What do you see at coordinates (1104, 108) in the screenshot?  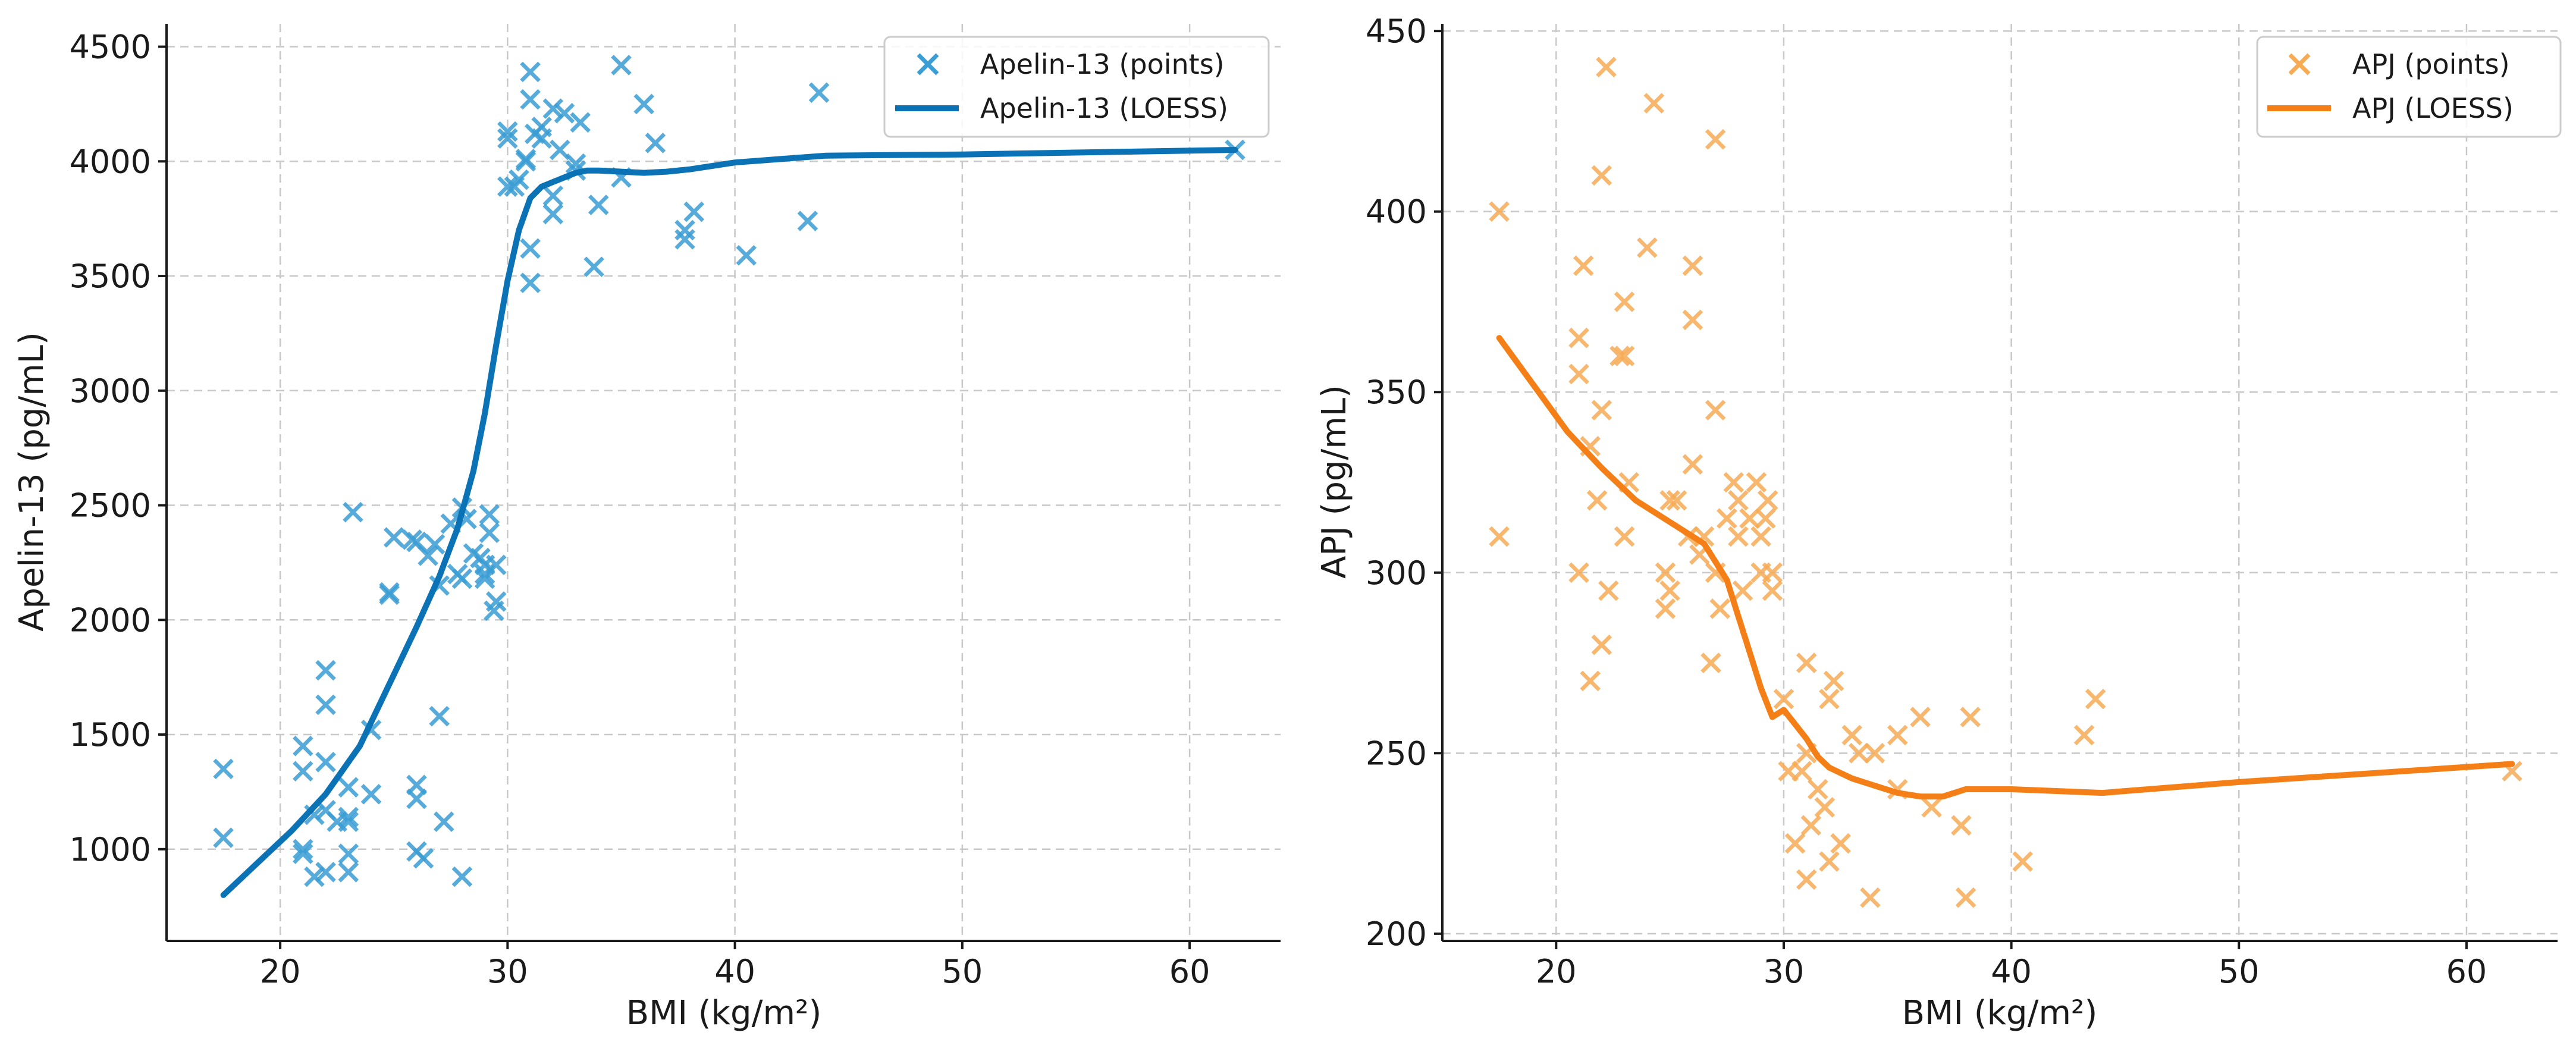 I see `apelin-legend-label-line: Apelin-13 (LOESS)` at bounding box center [1104, 108].